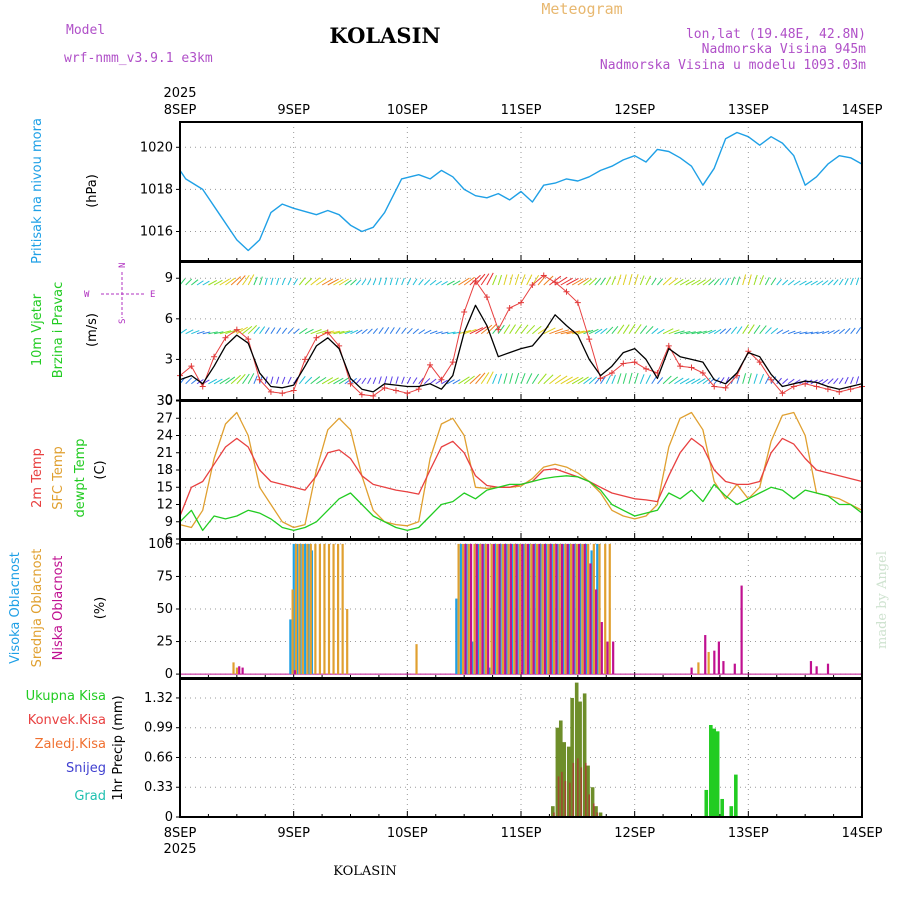 Image resolution: width=900 pixels, height=900 pixels. Describe the element at coordinates (634, 833) in the screenshot. I see `x-tick-label: 12SEP` at that location.